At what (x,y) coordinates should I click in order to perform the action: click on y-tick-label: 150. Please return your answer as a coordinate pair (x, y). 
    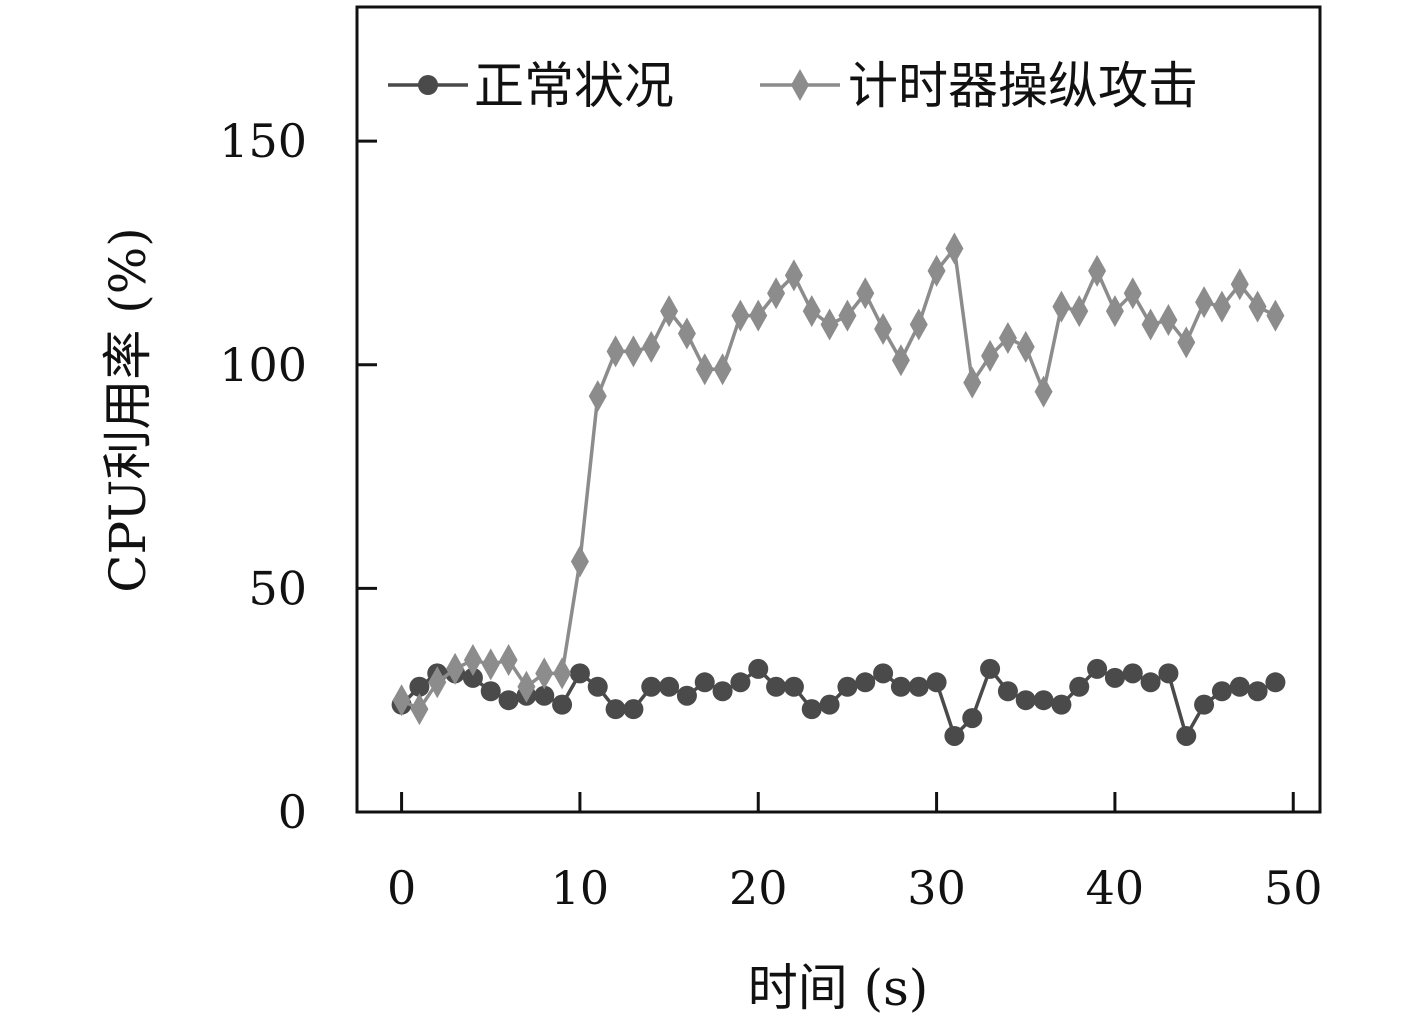
    Looking at the image, I should click on (263, 141).